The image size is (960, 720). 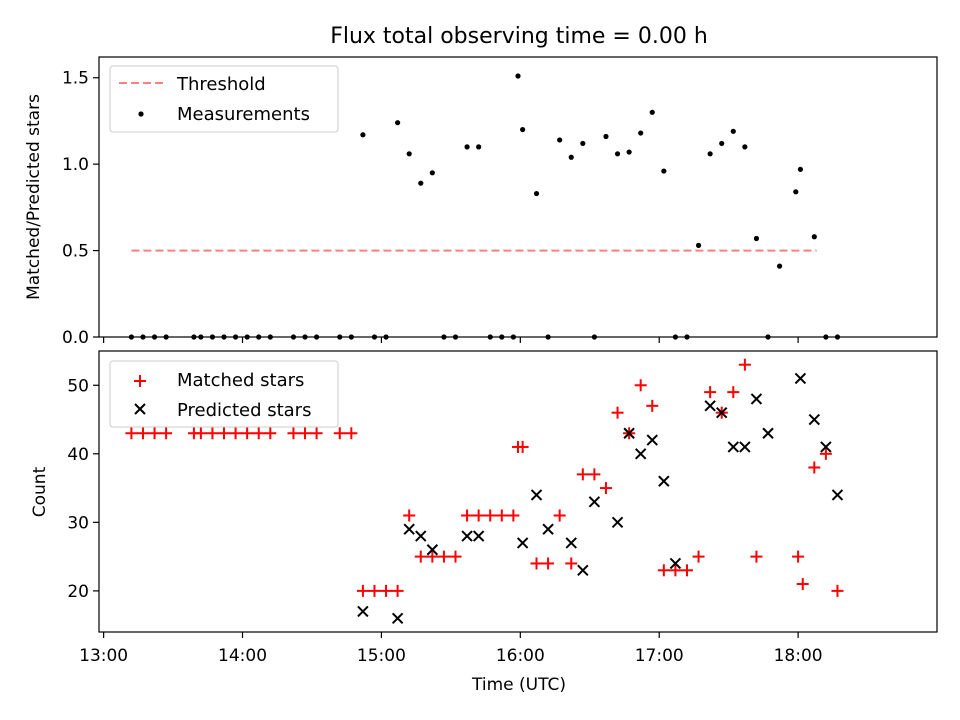 What do you see at coordinates (451, 649) in the screenshot?
I see `bottom-x-axis: 13:00 14:00 15:00 16:00 17:00 18:00` at bounding box center [451, 649].